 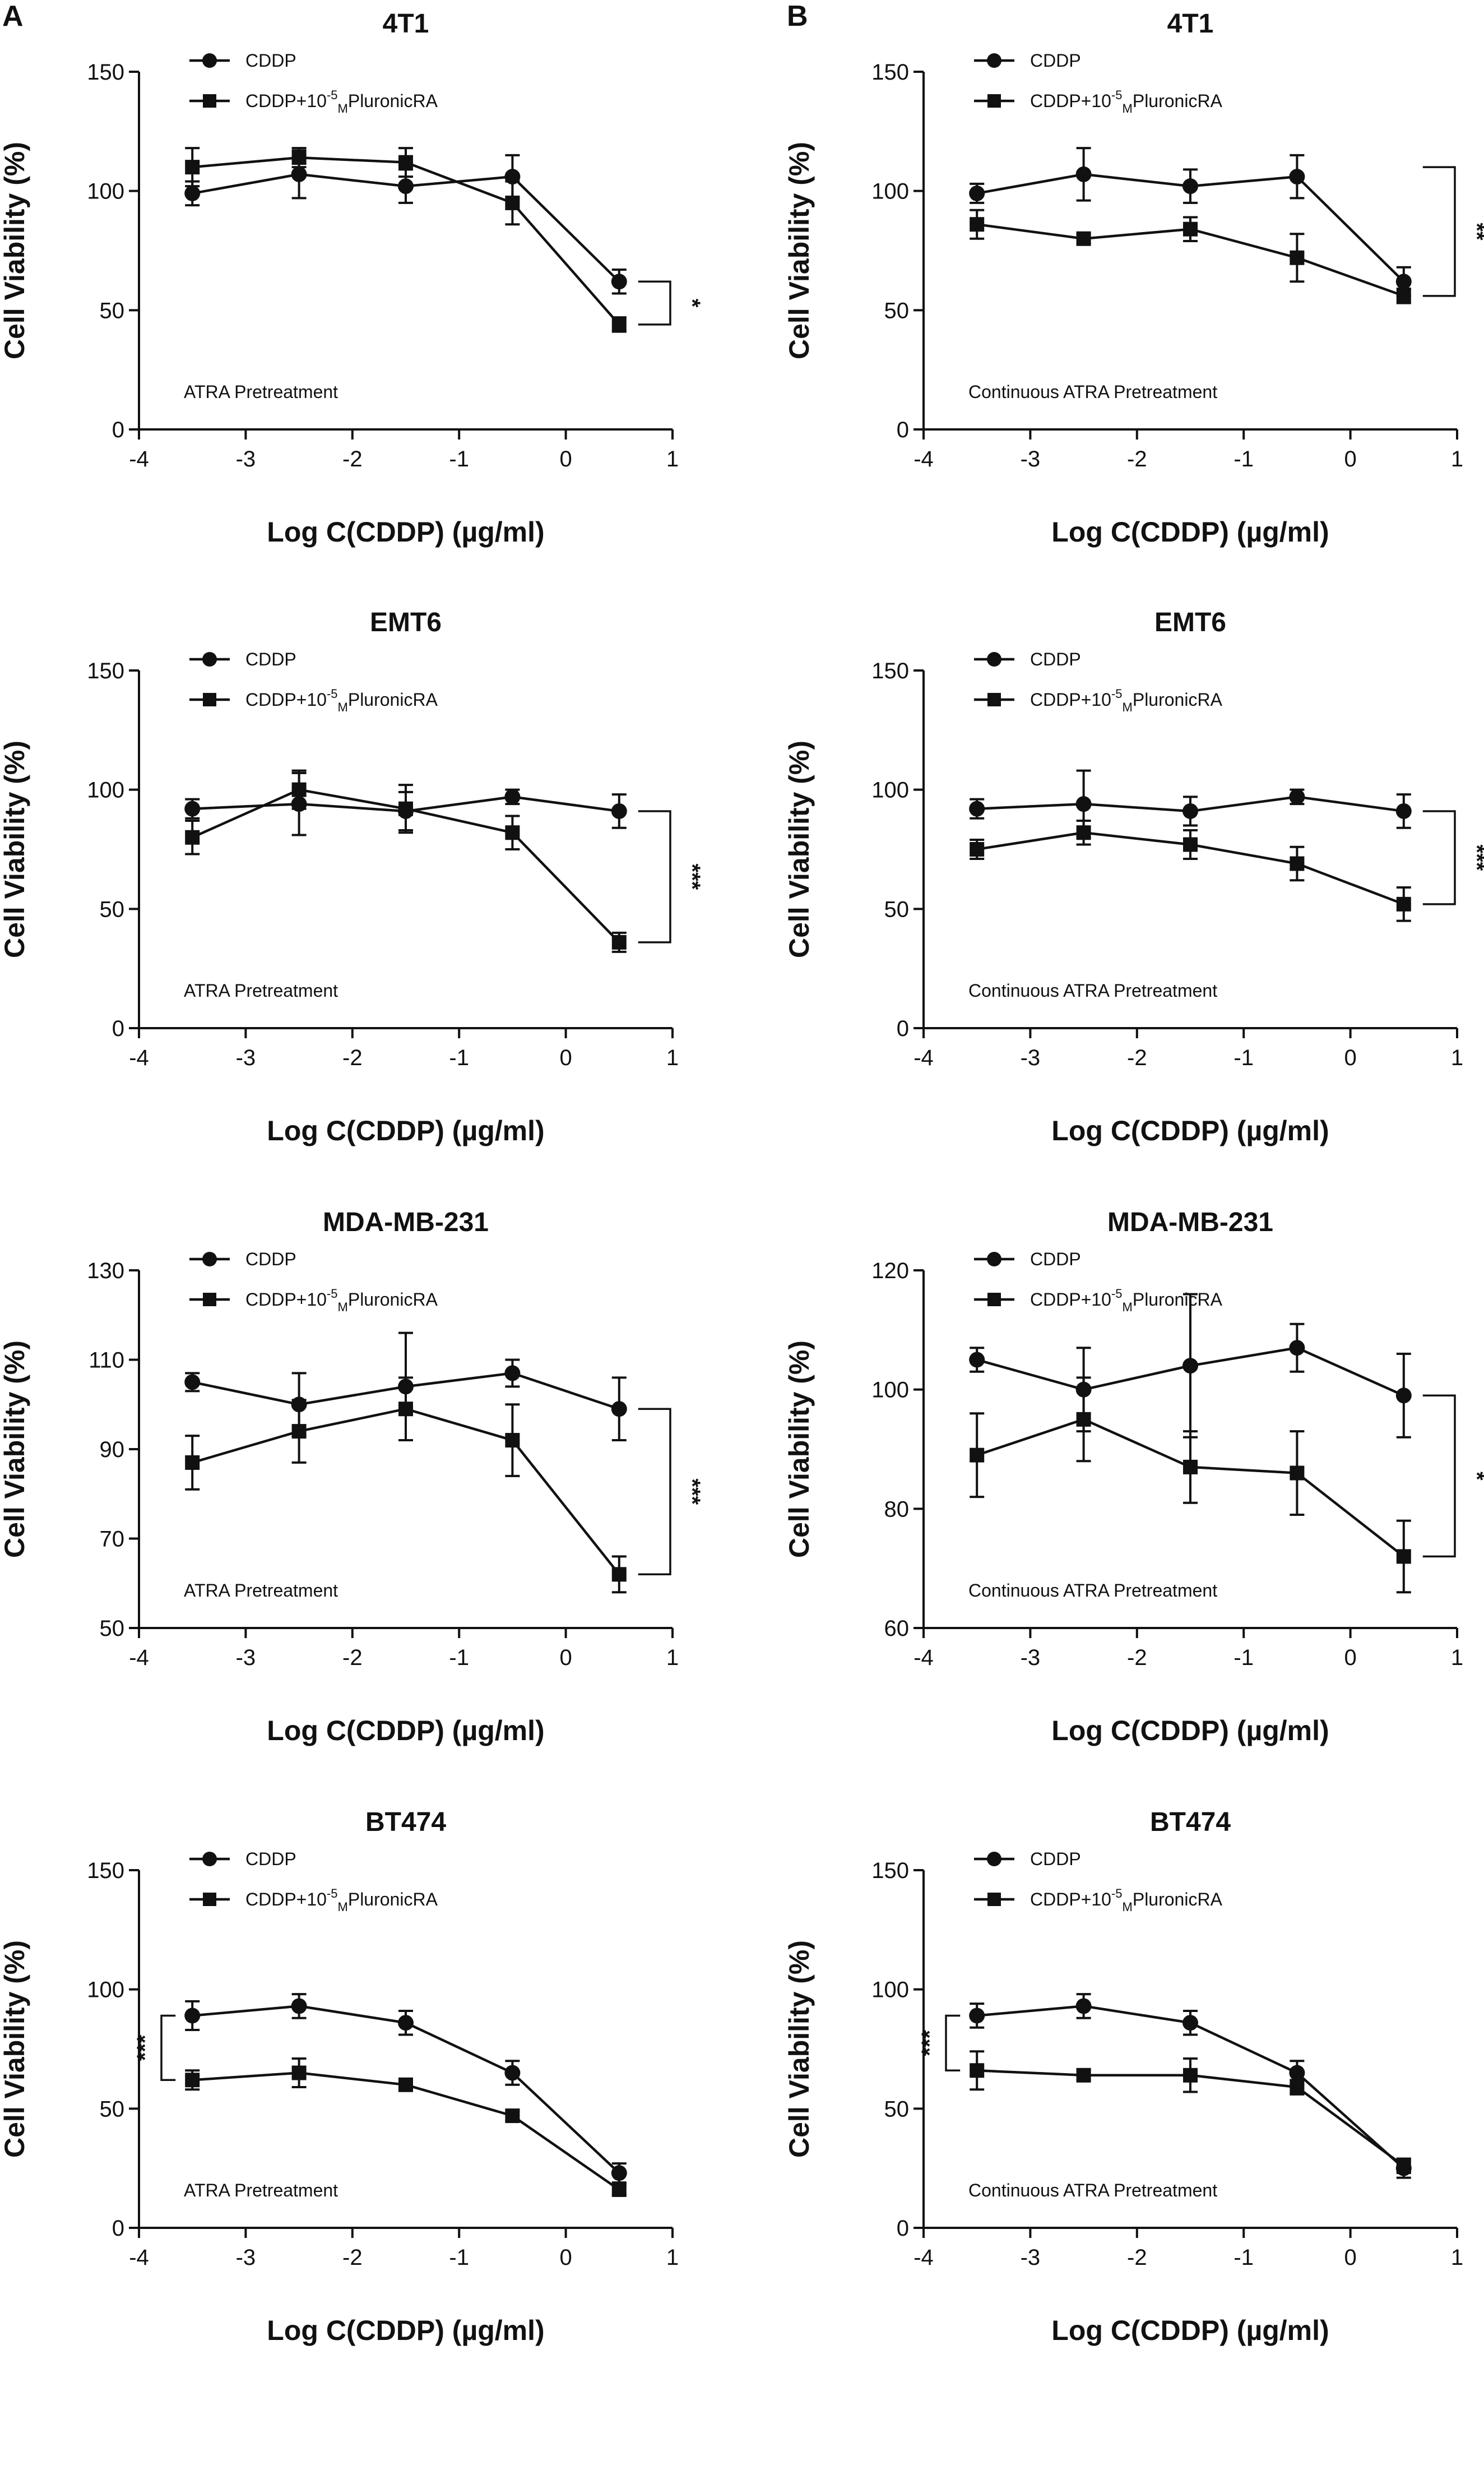 I want to click on series-cddp, so click(x=1190, y=1366).